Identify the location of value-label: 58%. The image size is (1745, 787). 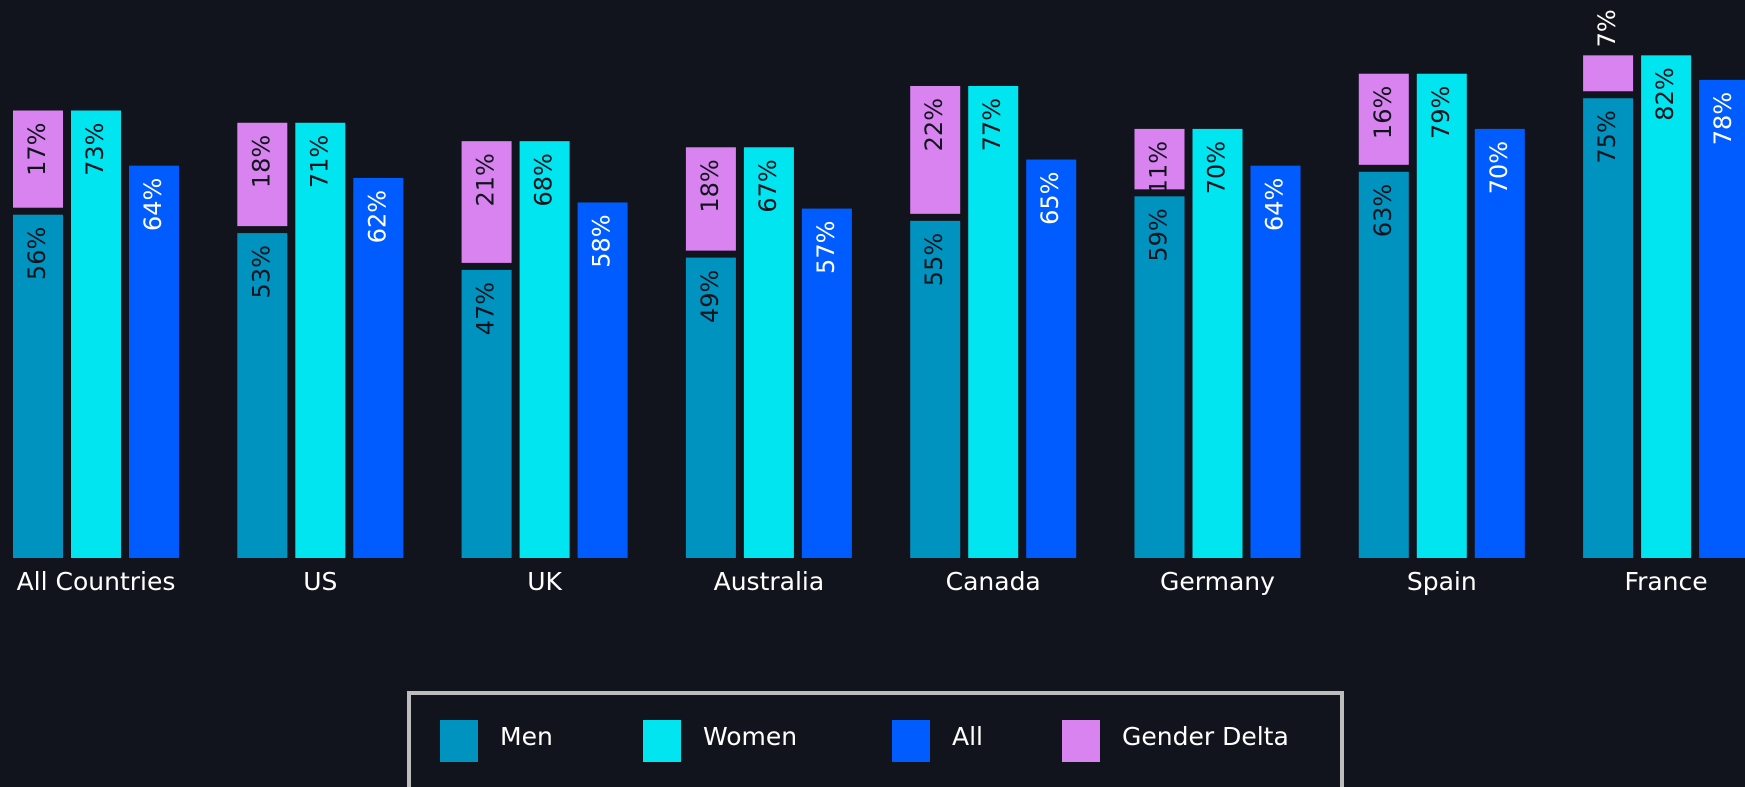
(602, 240).